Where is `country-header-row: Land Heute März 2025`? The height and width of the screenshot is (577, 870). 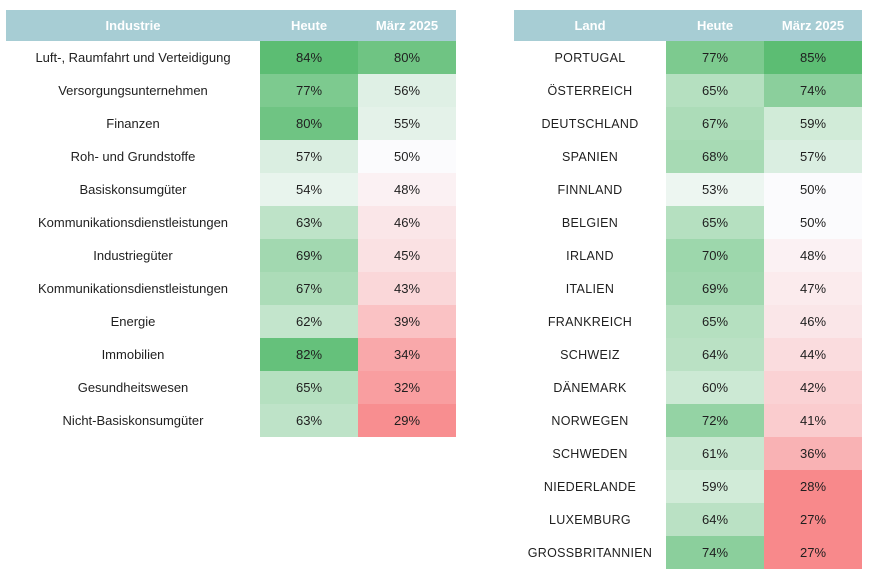 country-header-row: Land Heute März 2025 is located at coordinates (688, 25).